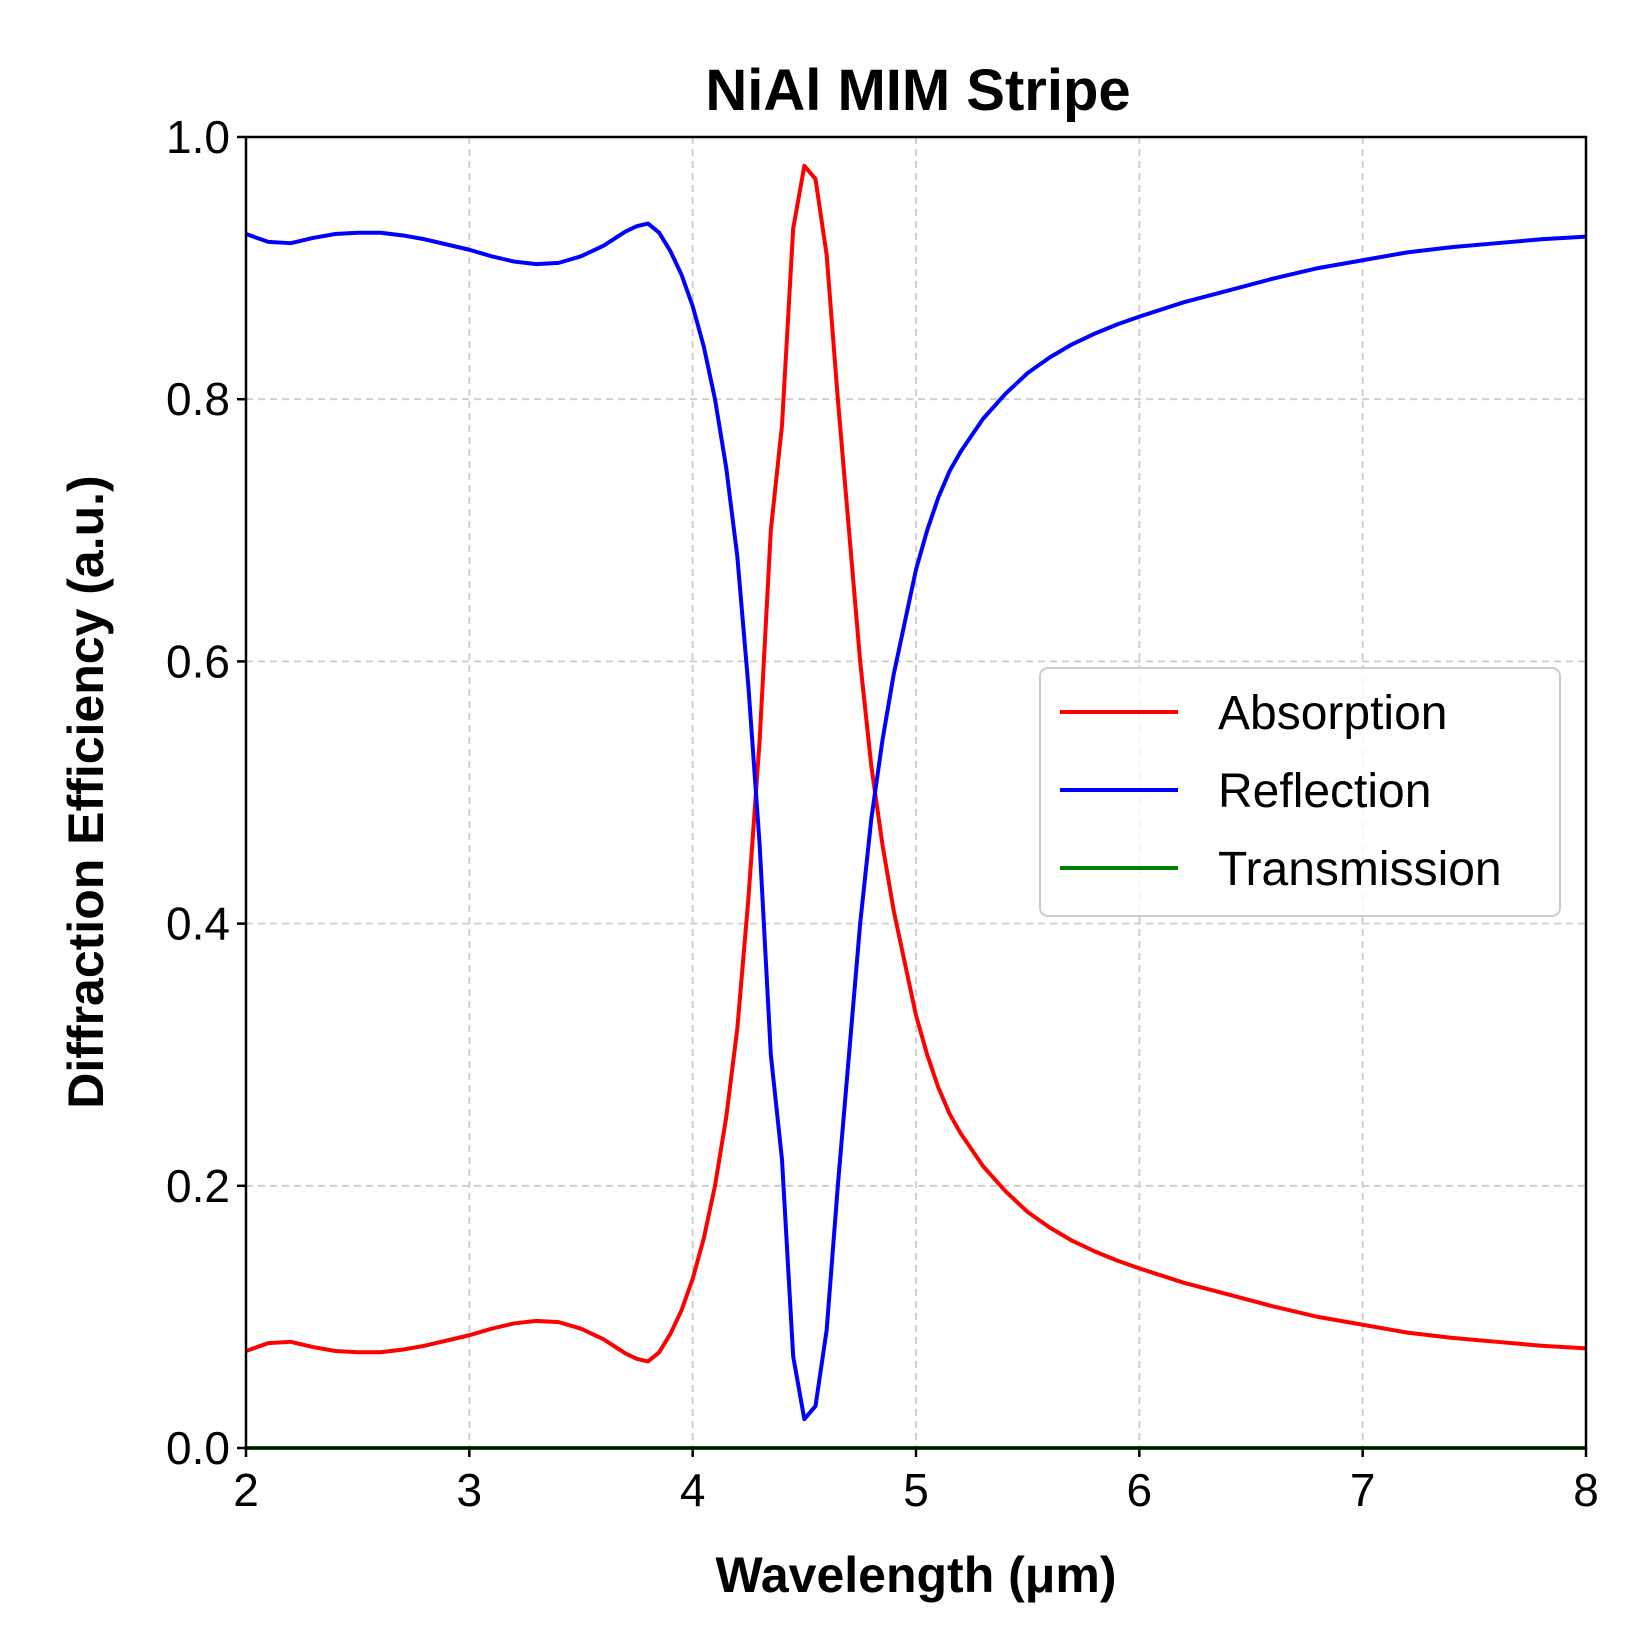 The image size is (1650, 1650). Describe the element at coordinates (470, 1490) in the screenshot. I see `x-tick-label: 3` at that location.